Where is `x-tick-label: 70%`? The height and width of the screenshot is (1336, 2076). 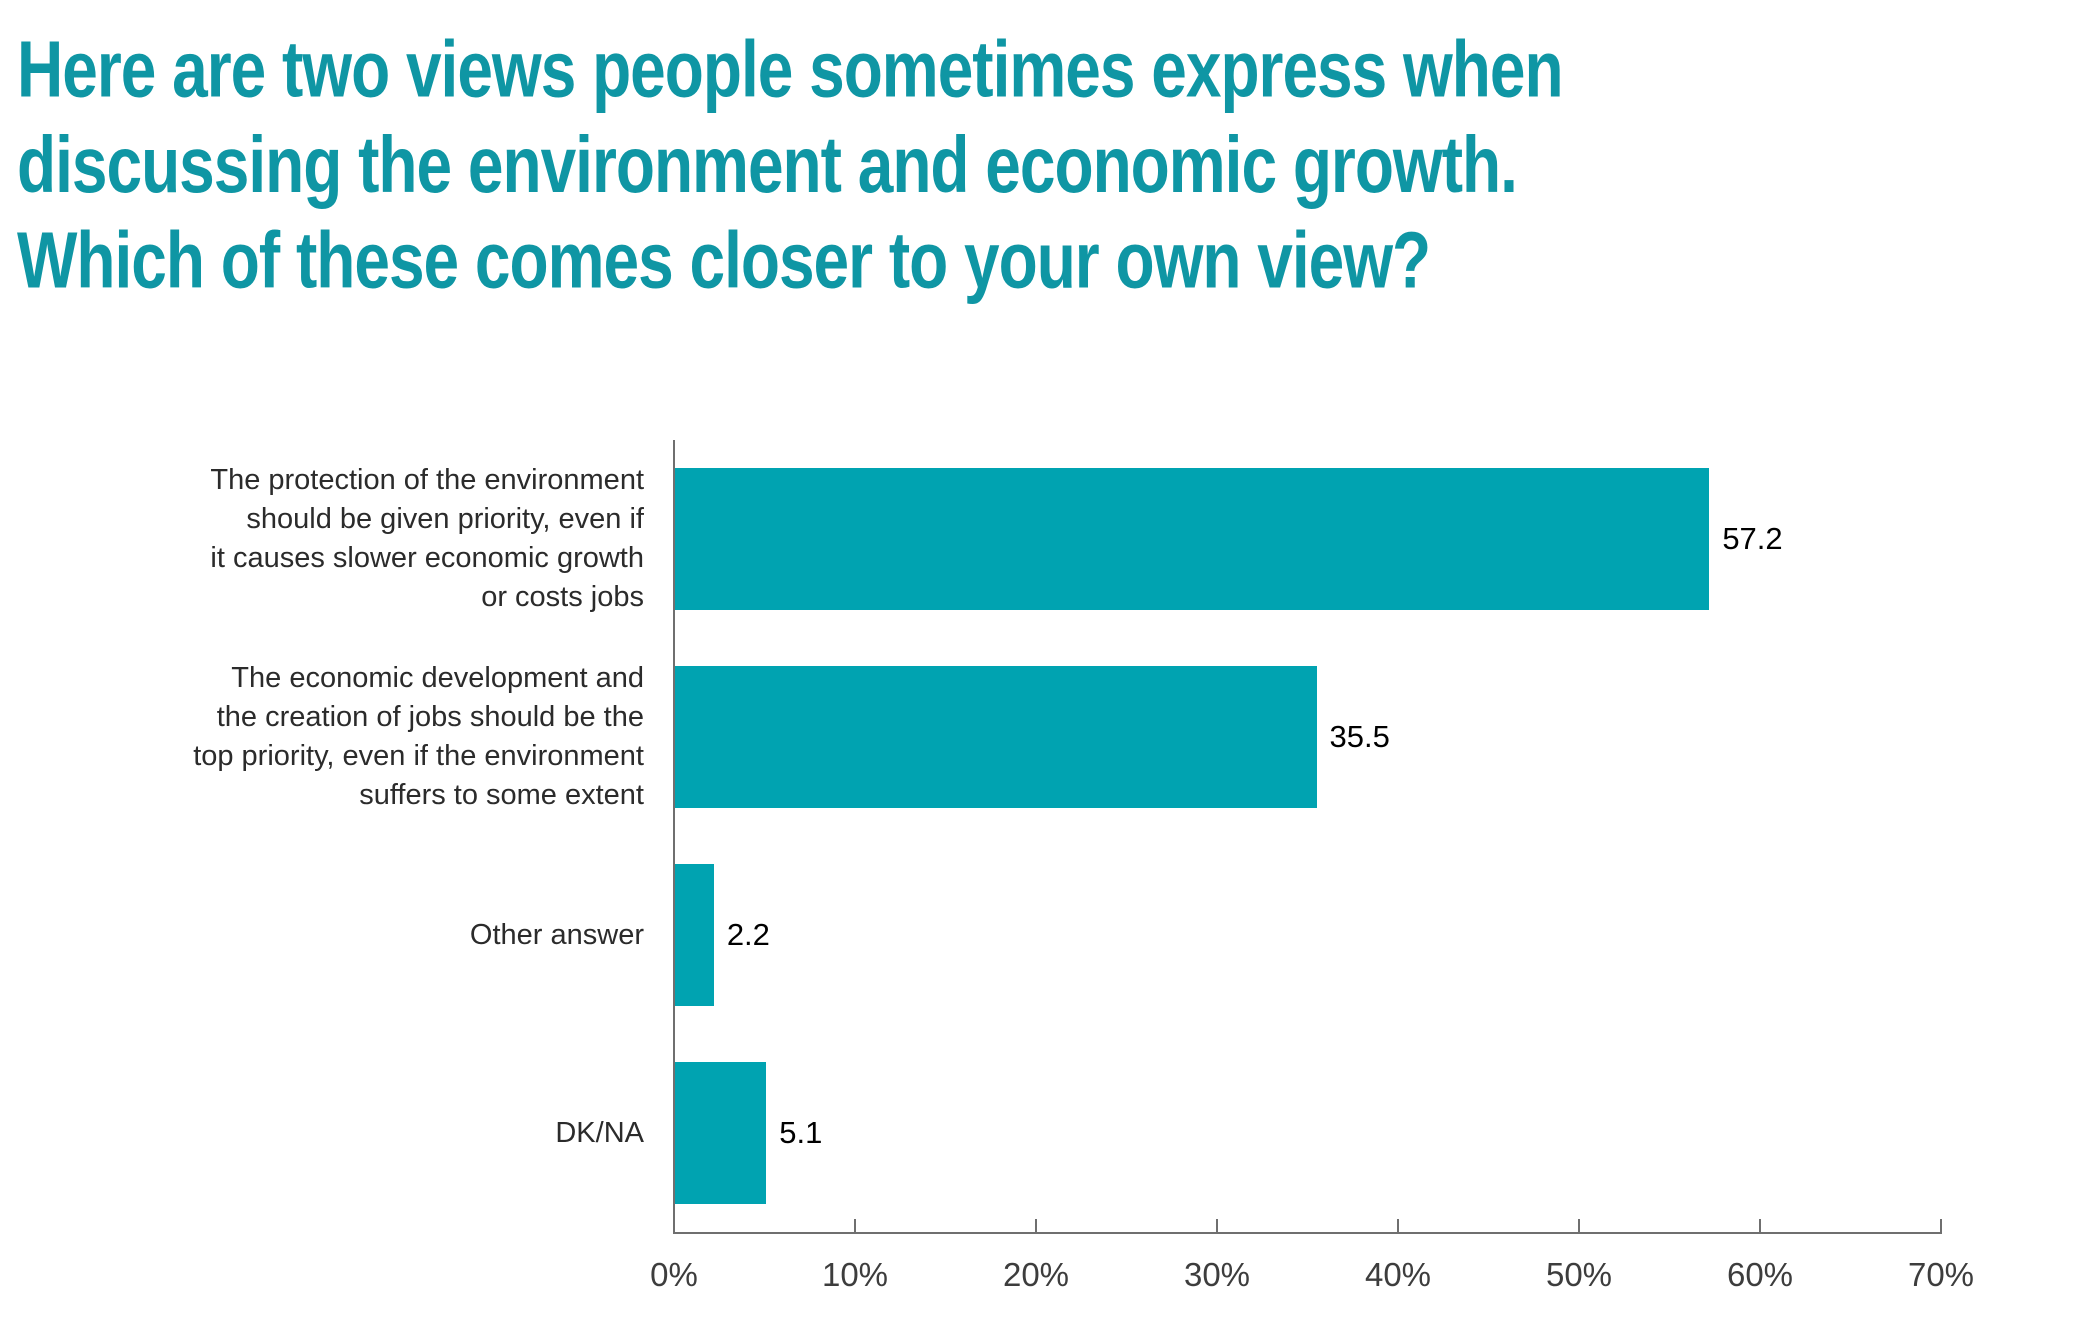 x-tick-label: 70% is located at coordinates (1941, 1274).